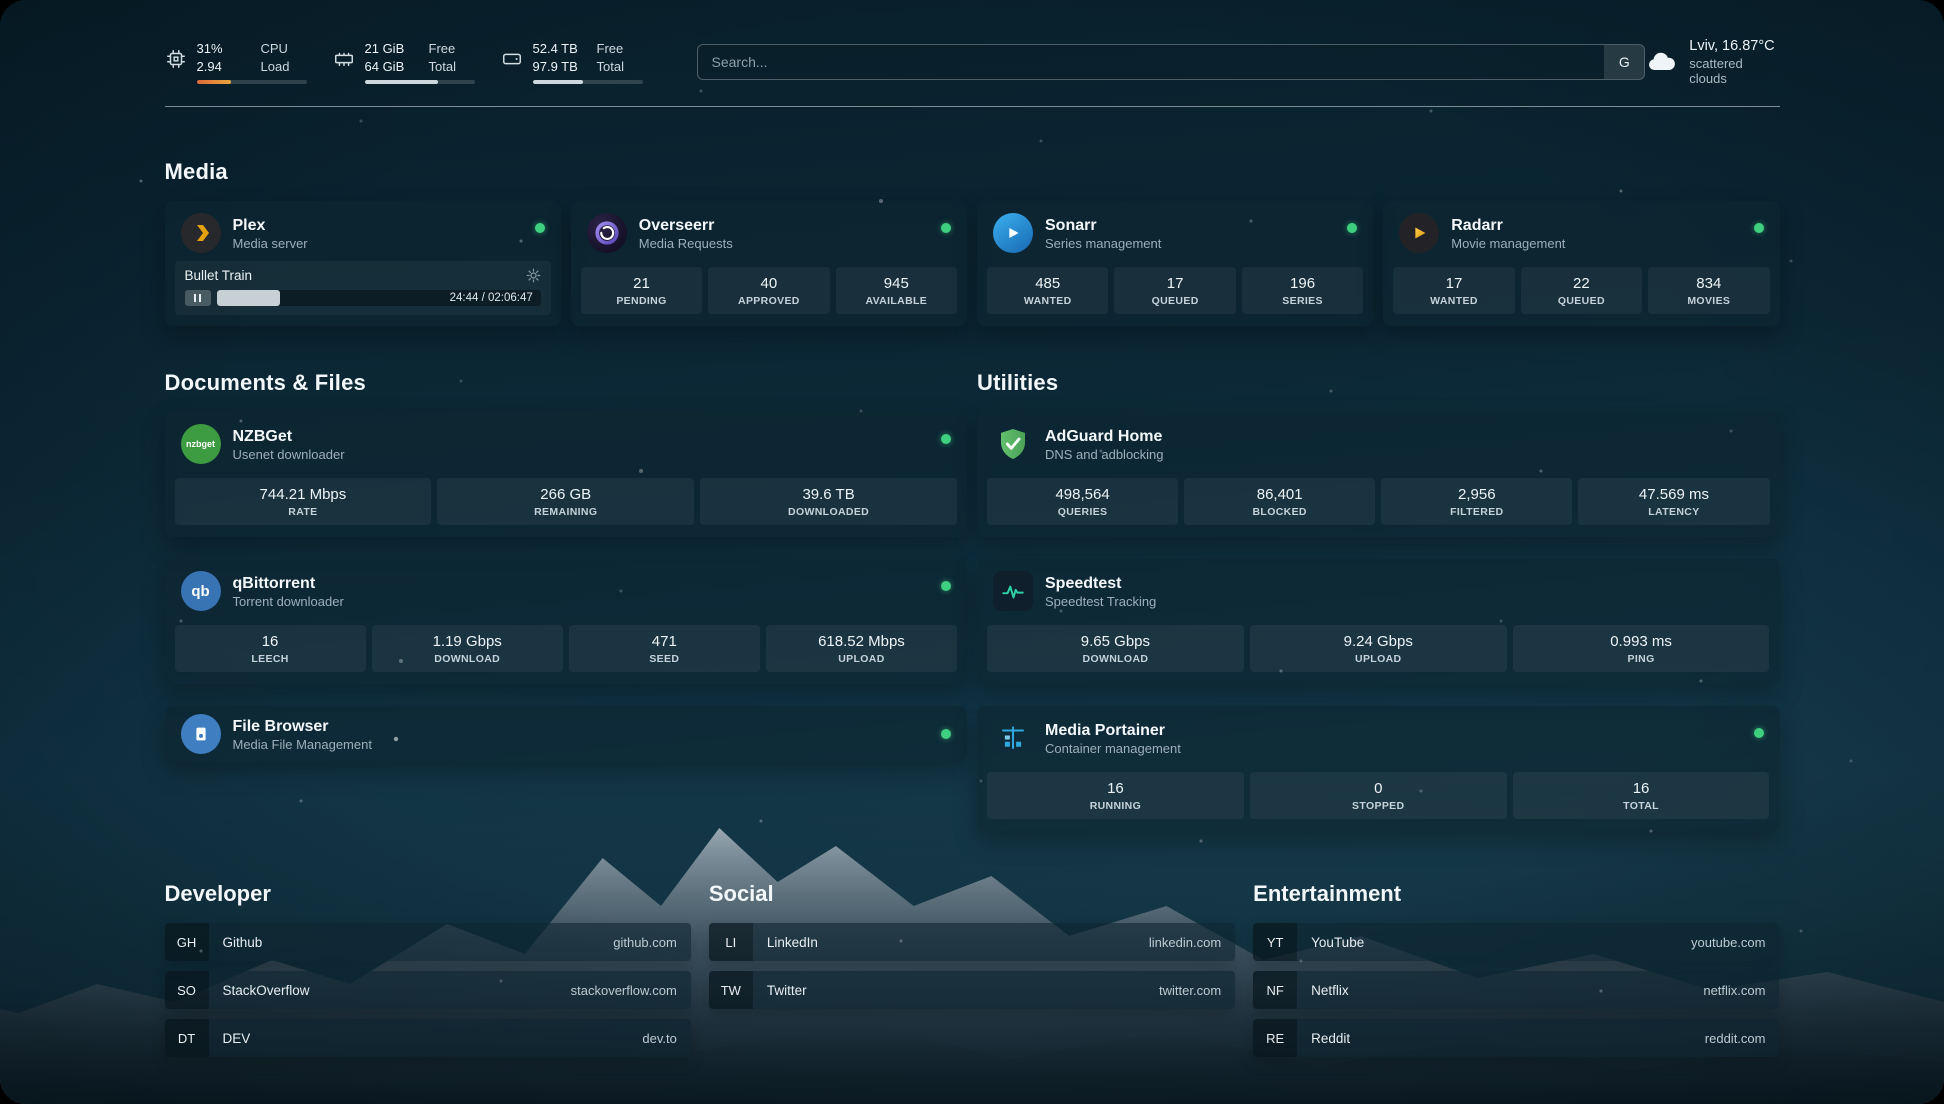  Describe the element at coordinates (1508, 243) in the screenshot. I see `service-subtitle: Movie management` at that location.